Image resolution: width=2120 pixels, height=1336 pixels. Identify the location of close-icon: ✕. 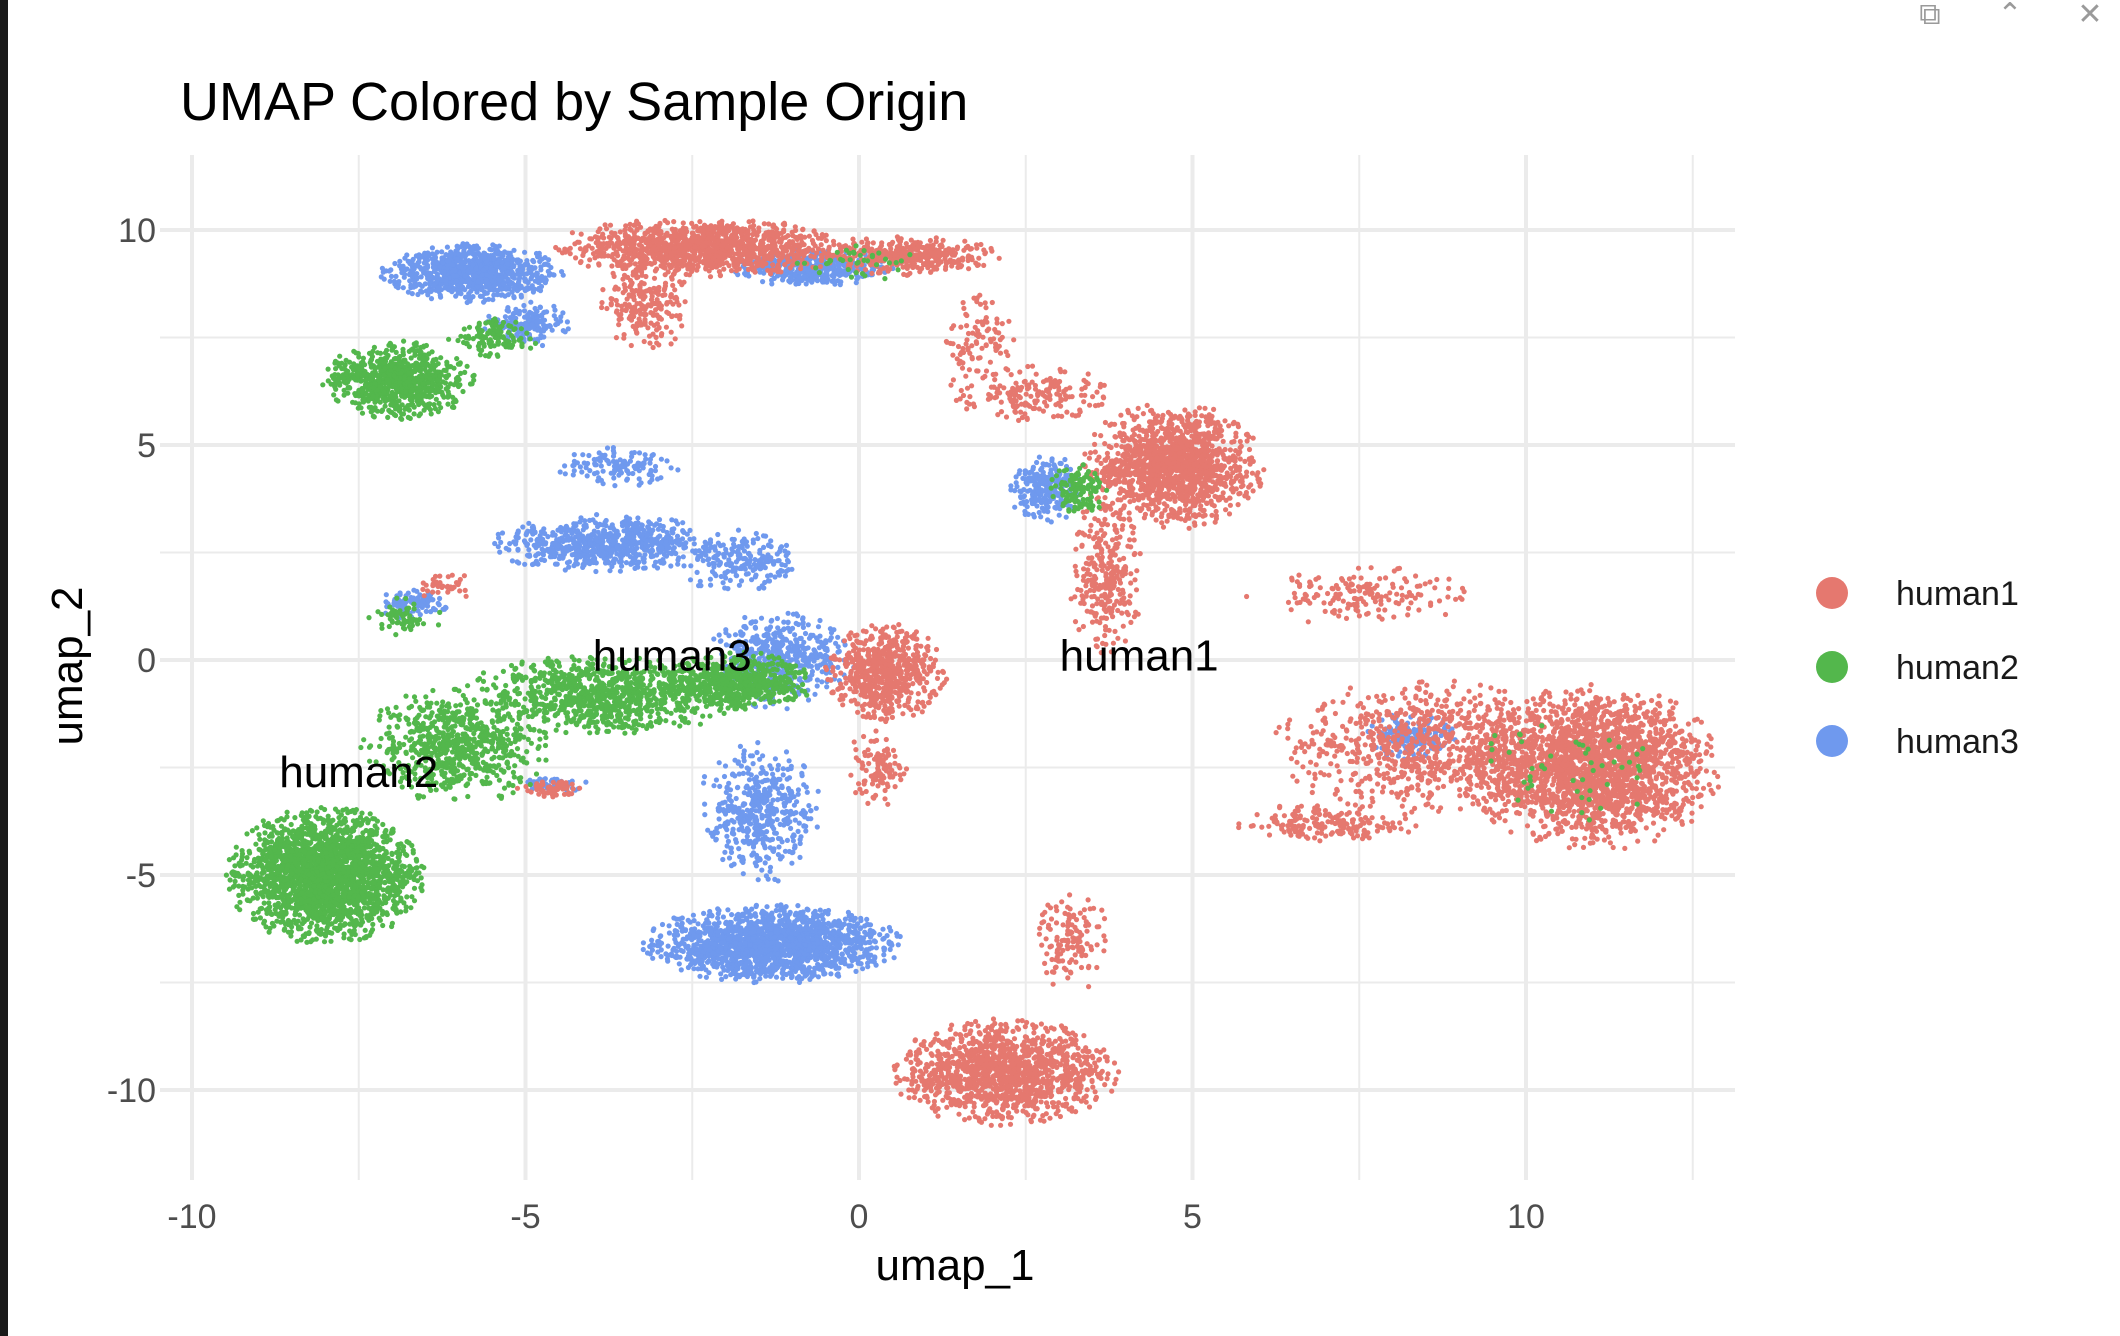
(2090, 15).